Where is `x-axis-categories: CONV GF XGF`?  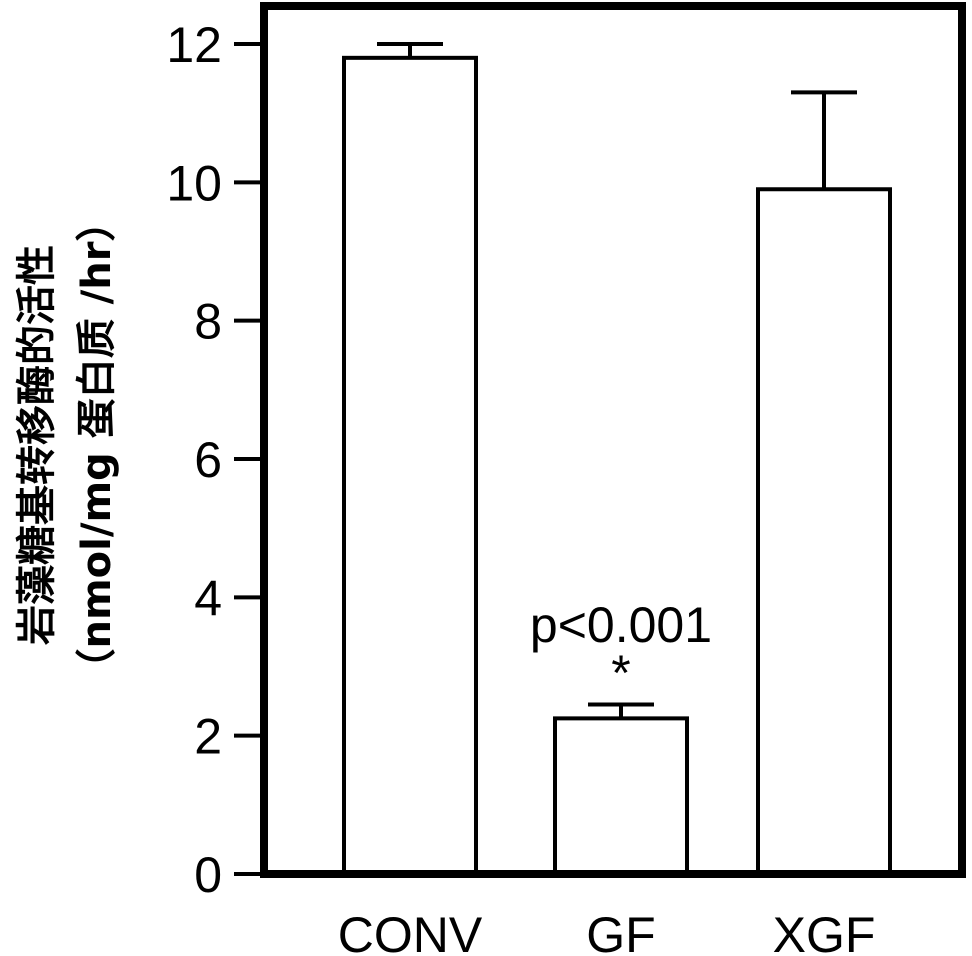
x-axis-categories: CONV GF XGF is located at coordinates (607, 931).